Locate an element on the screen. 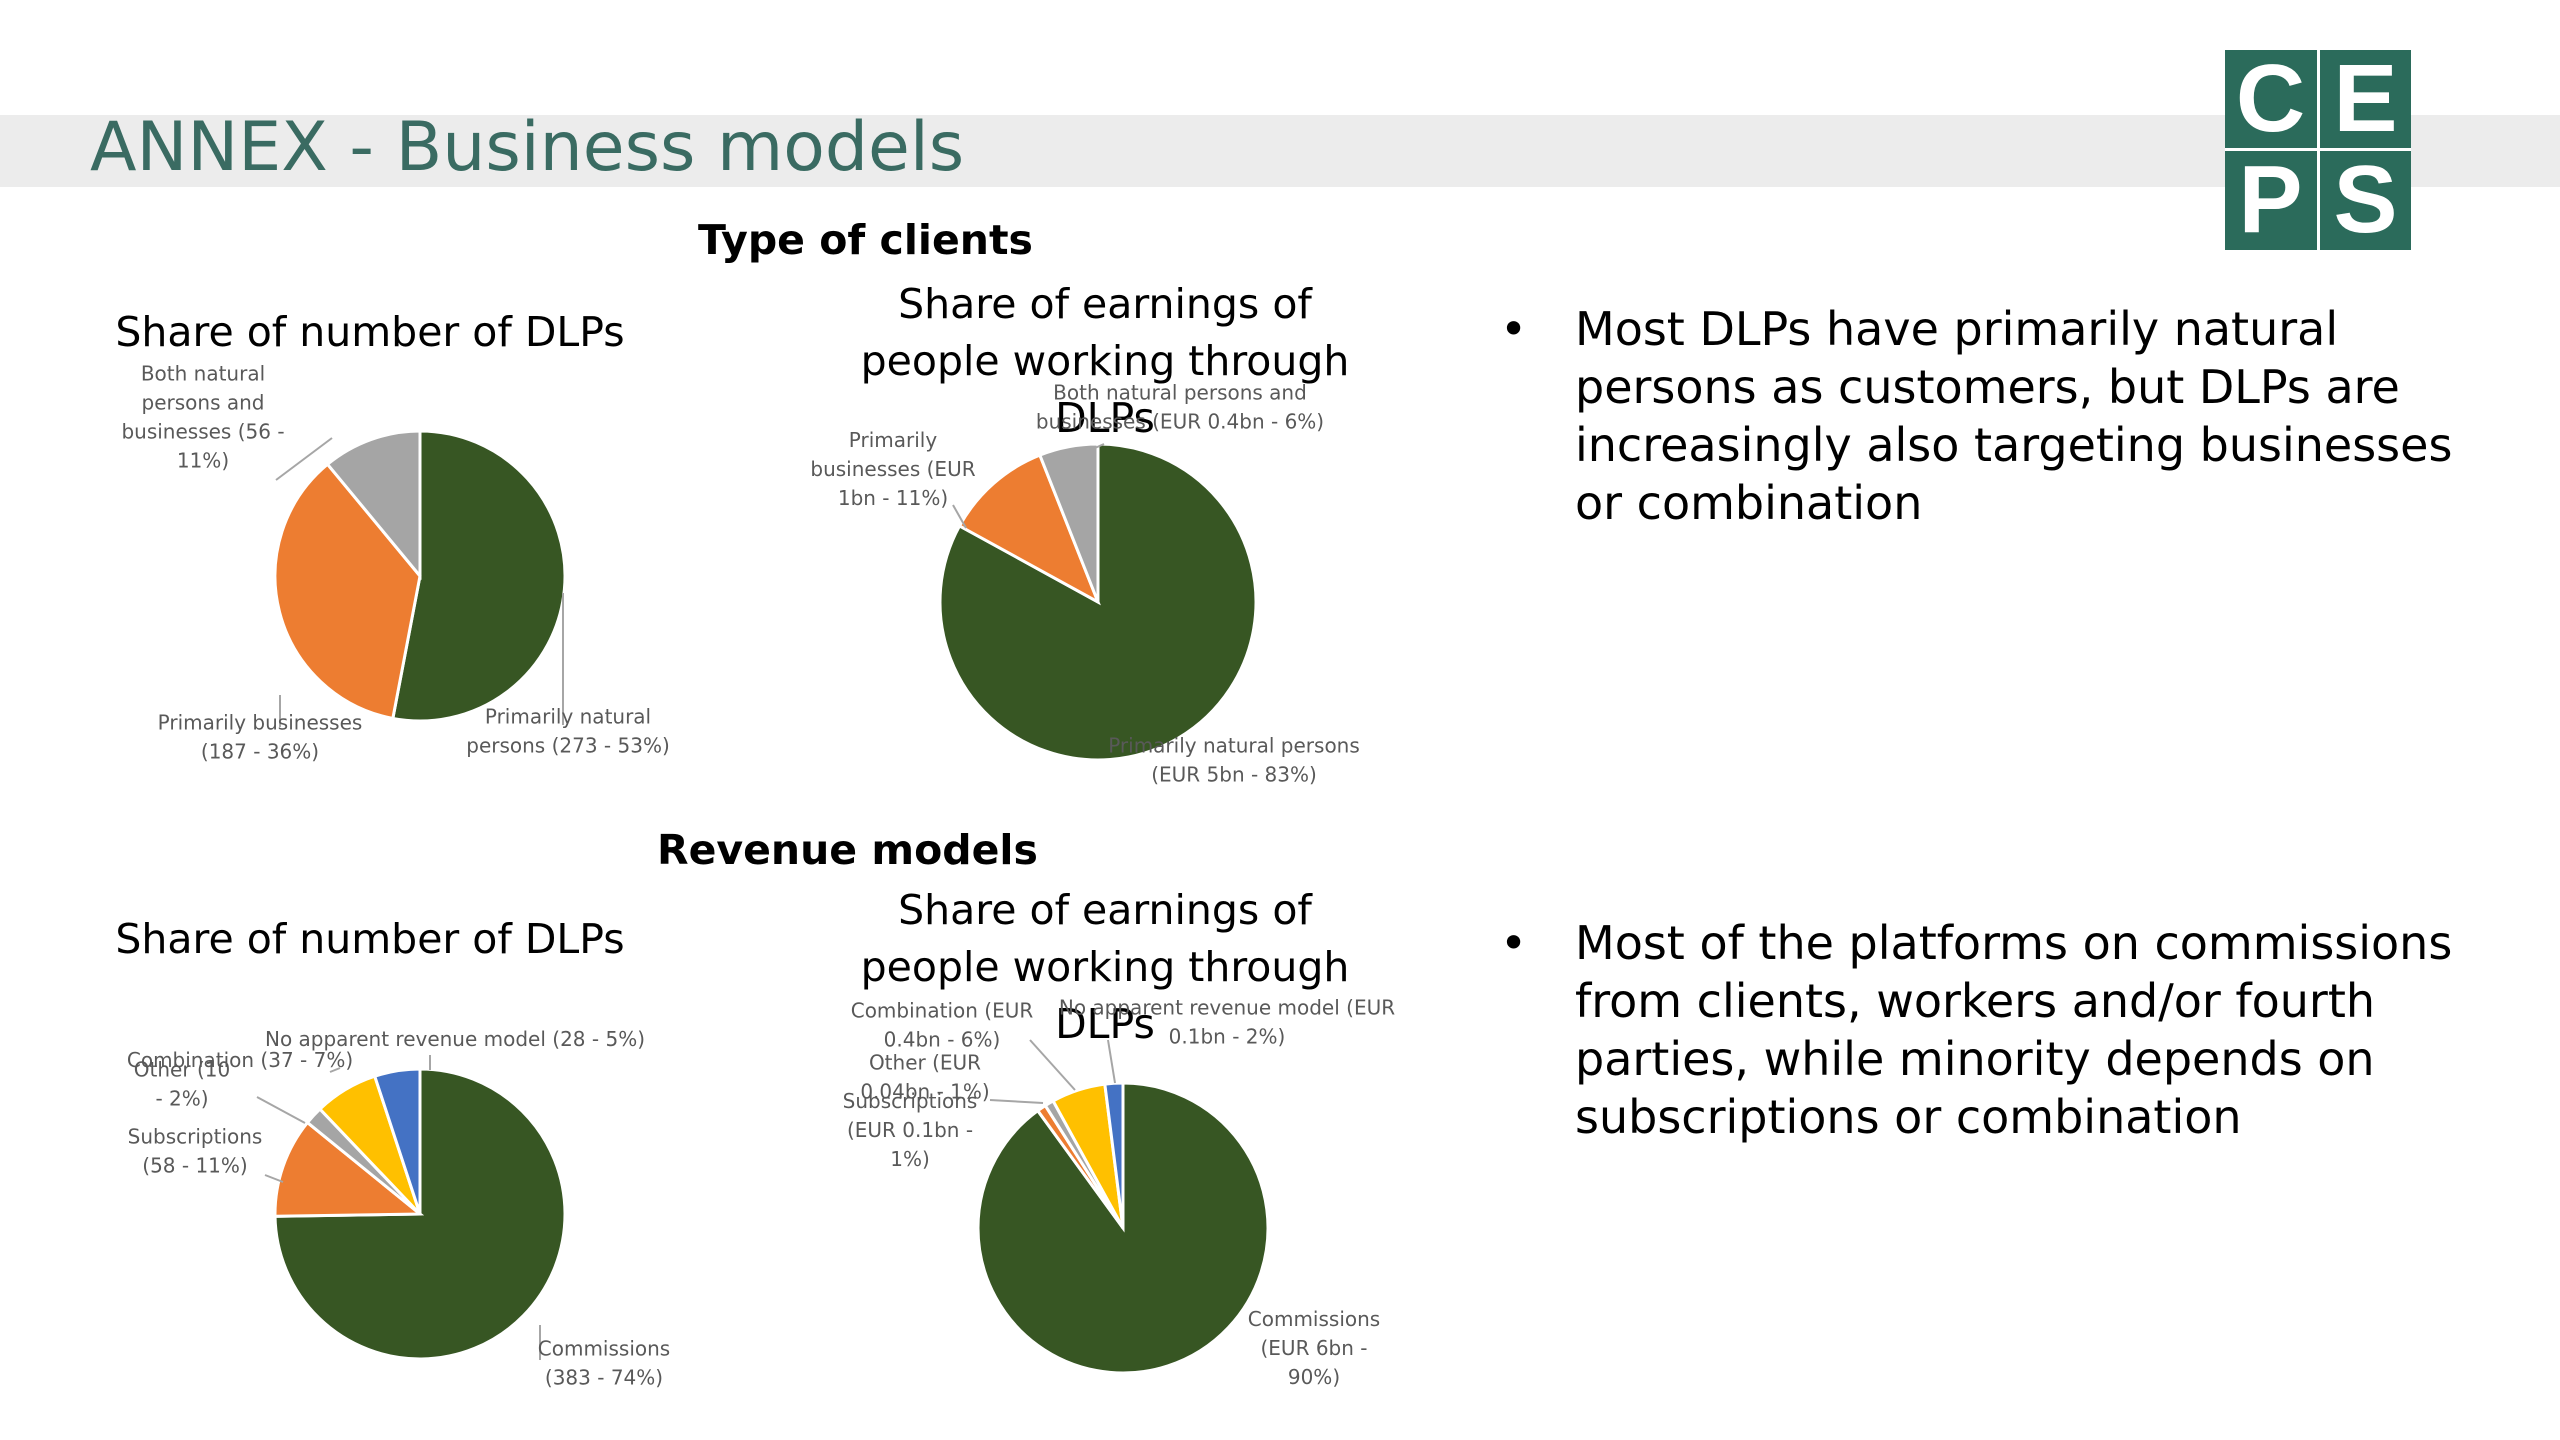 This screenshot has width=2560, height=1440. data-label: 1%) is located at coordinates (910, 1159).